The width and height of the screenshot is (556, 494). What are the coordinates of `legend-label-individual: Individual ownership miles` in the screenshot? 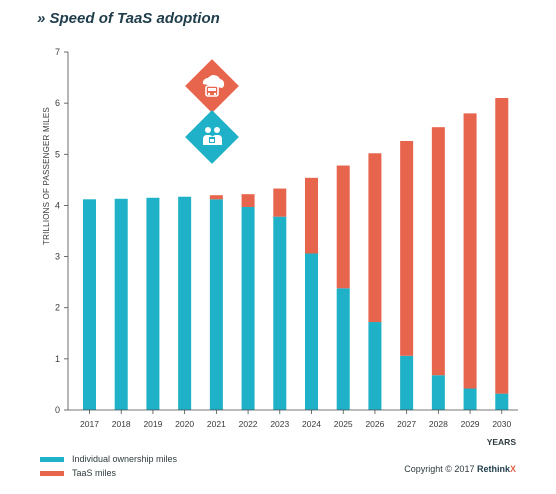 It's located at (125, 459).